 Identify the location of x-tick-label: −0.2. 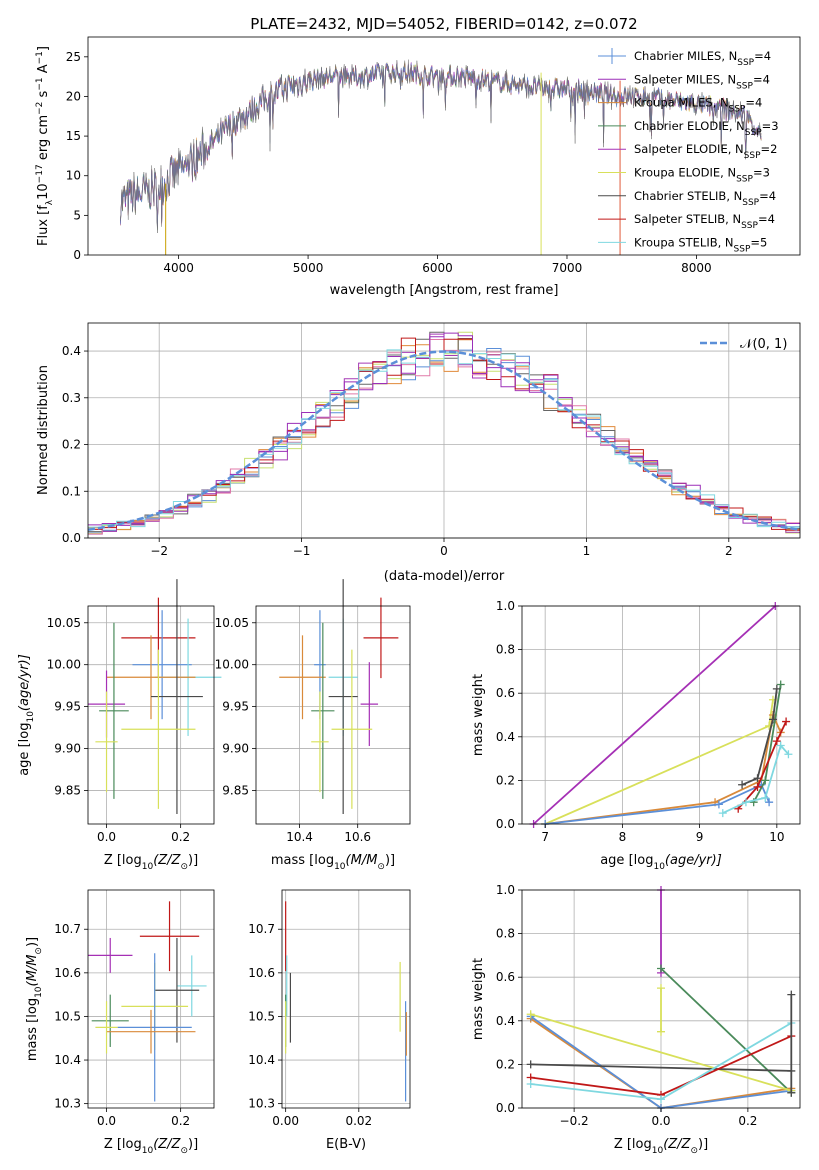
(574, 1121).